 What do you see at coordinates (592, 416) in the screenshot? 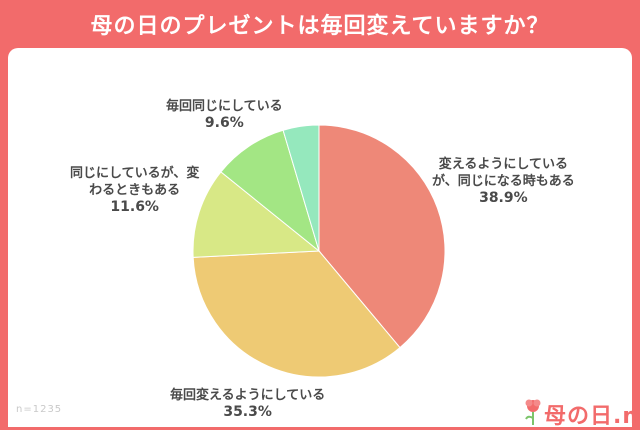
I see `logo-text: 母の日.me` at bounding box center [592, 416].